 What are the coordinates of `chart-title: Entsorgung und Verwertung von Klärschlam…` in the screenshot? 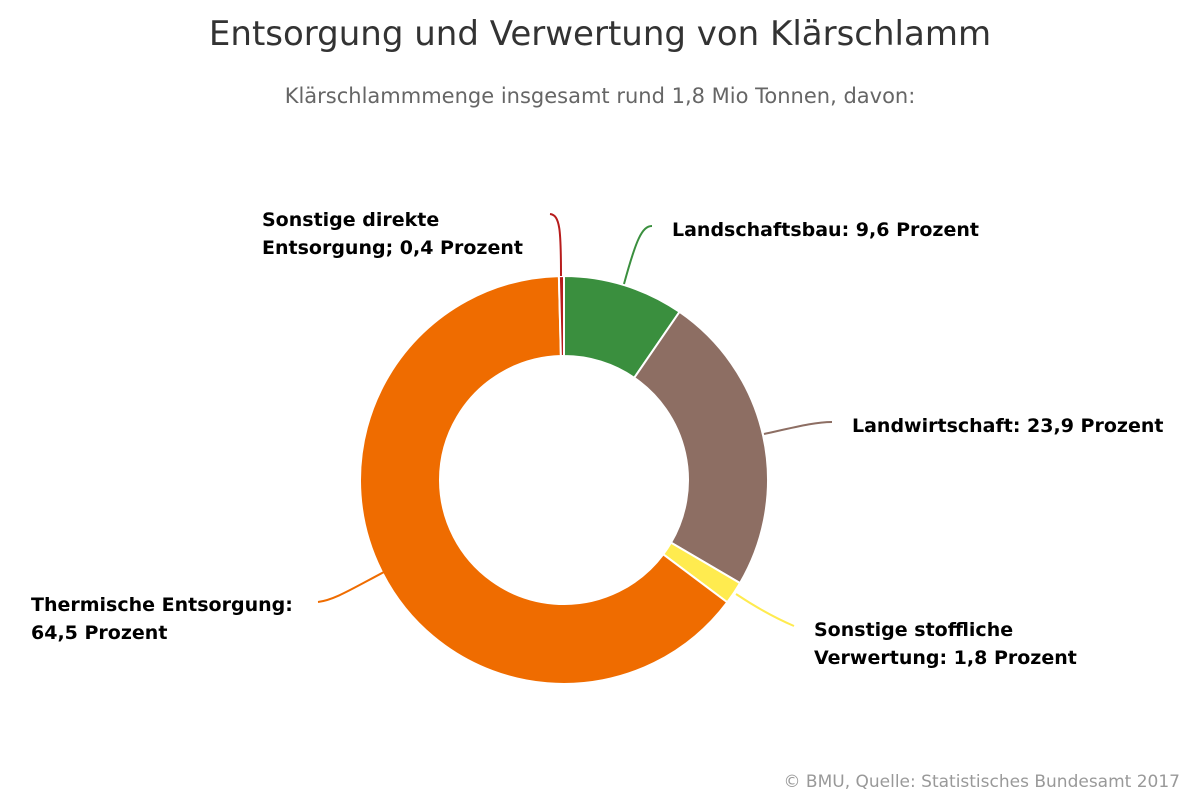 It's located at (600, 34).